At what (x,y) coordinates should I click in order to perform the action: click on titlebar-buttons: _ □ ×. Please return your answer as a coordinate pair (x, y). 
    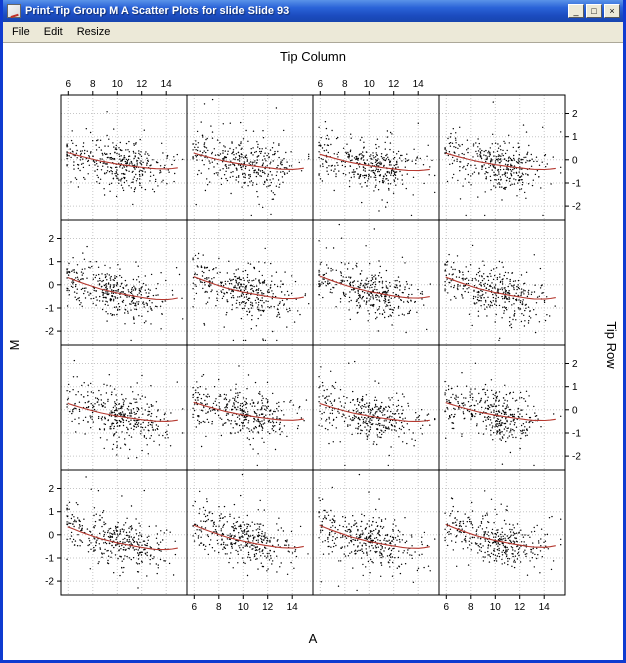
    Looking at the image, I should click on (594, 11).